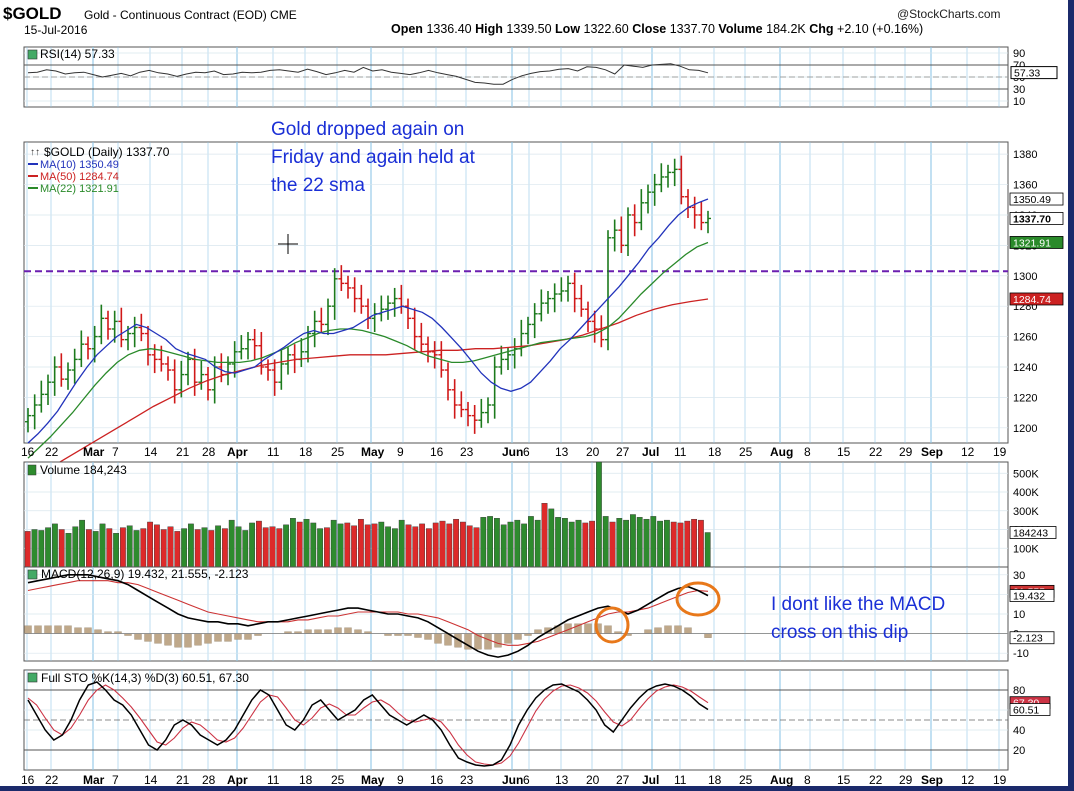 Image resolution: width=1074 pixels, height=791 pixels. Describe the element at coordinates (145, 574) in the screenshot. I see `macd-title: MACD(12,26,9) 19.432, 21.555, -2.123` at that location.